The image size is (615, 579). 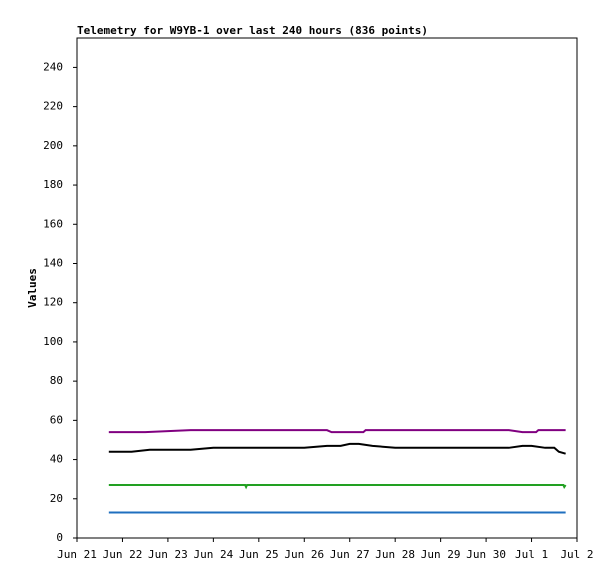 What do you see at coordinates (32, 288) in the screenshot?
I see `y-axis-label: Values` at bounding box center [32, 288].